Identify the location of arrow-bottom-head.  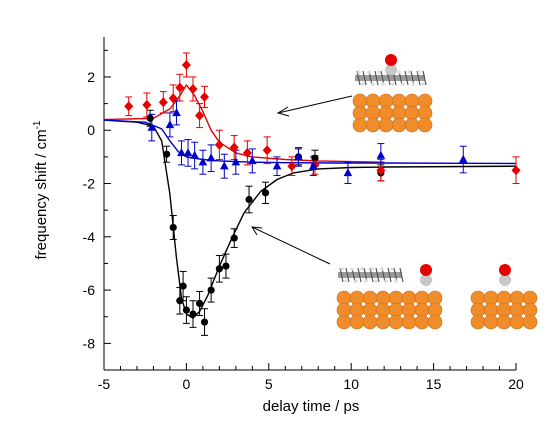
(257, 231).